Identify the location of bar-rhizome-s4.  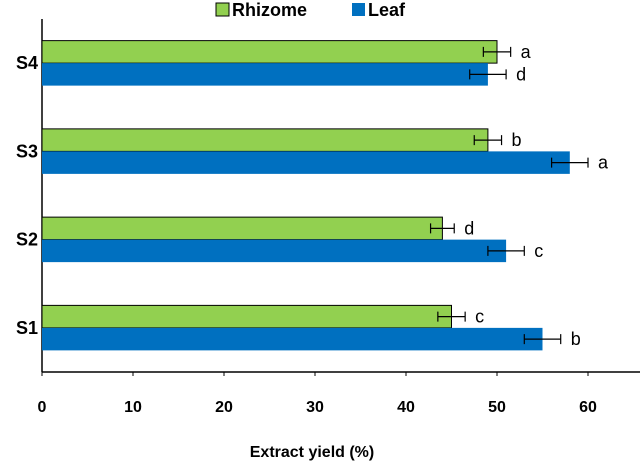
(269, 52).